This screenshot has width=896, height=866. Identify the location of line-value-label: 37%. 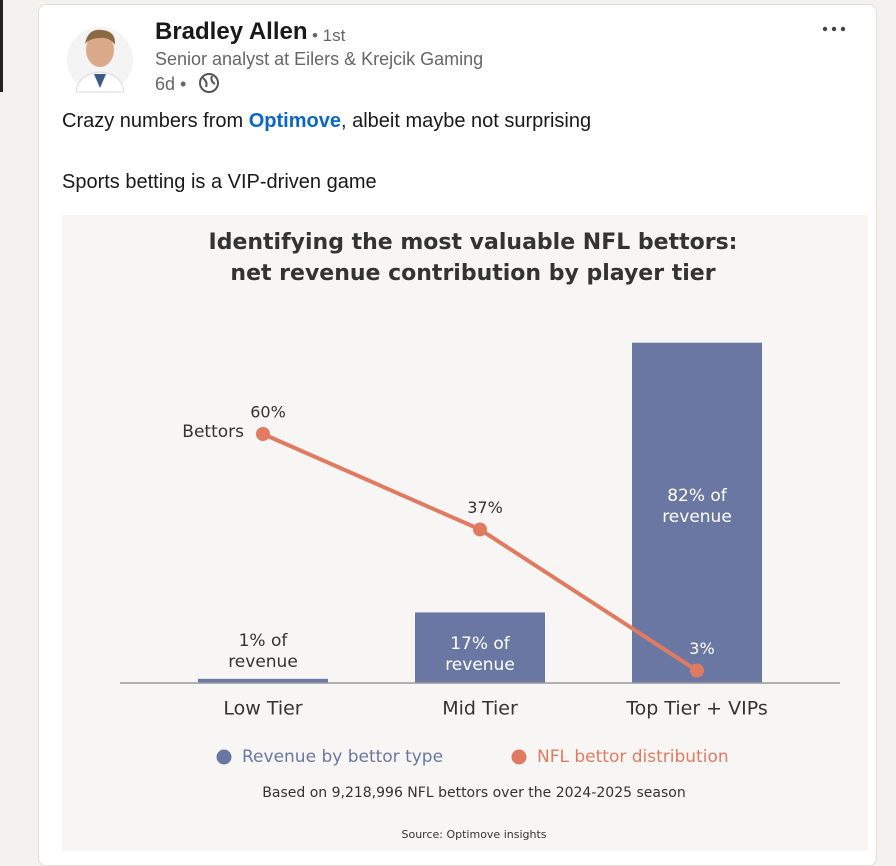
(485, 507).